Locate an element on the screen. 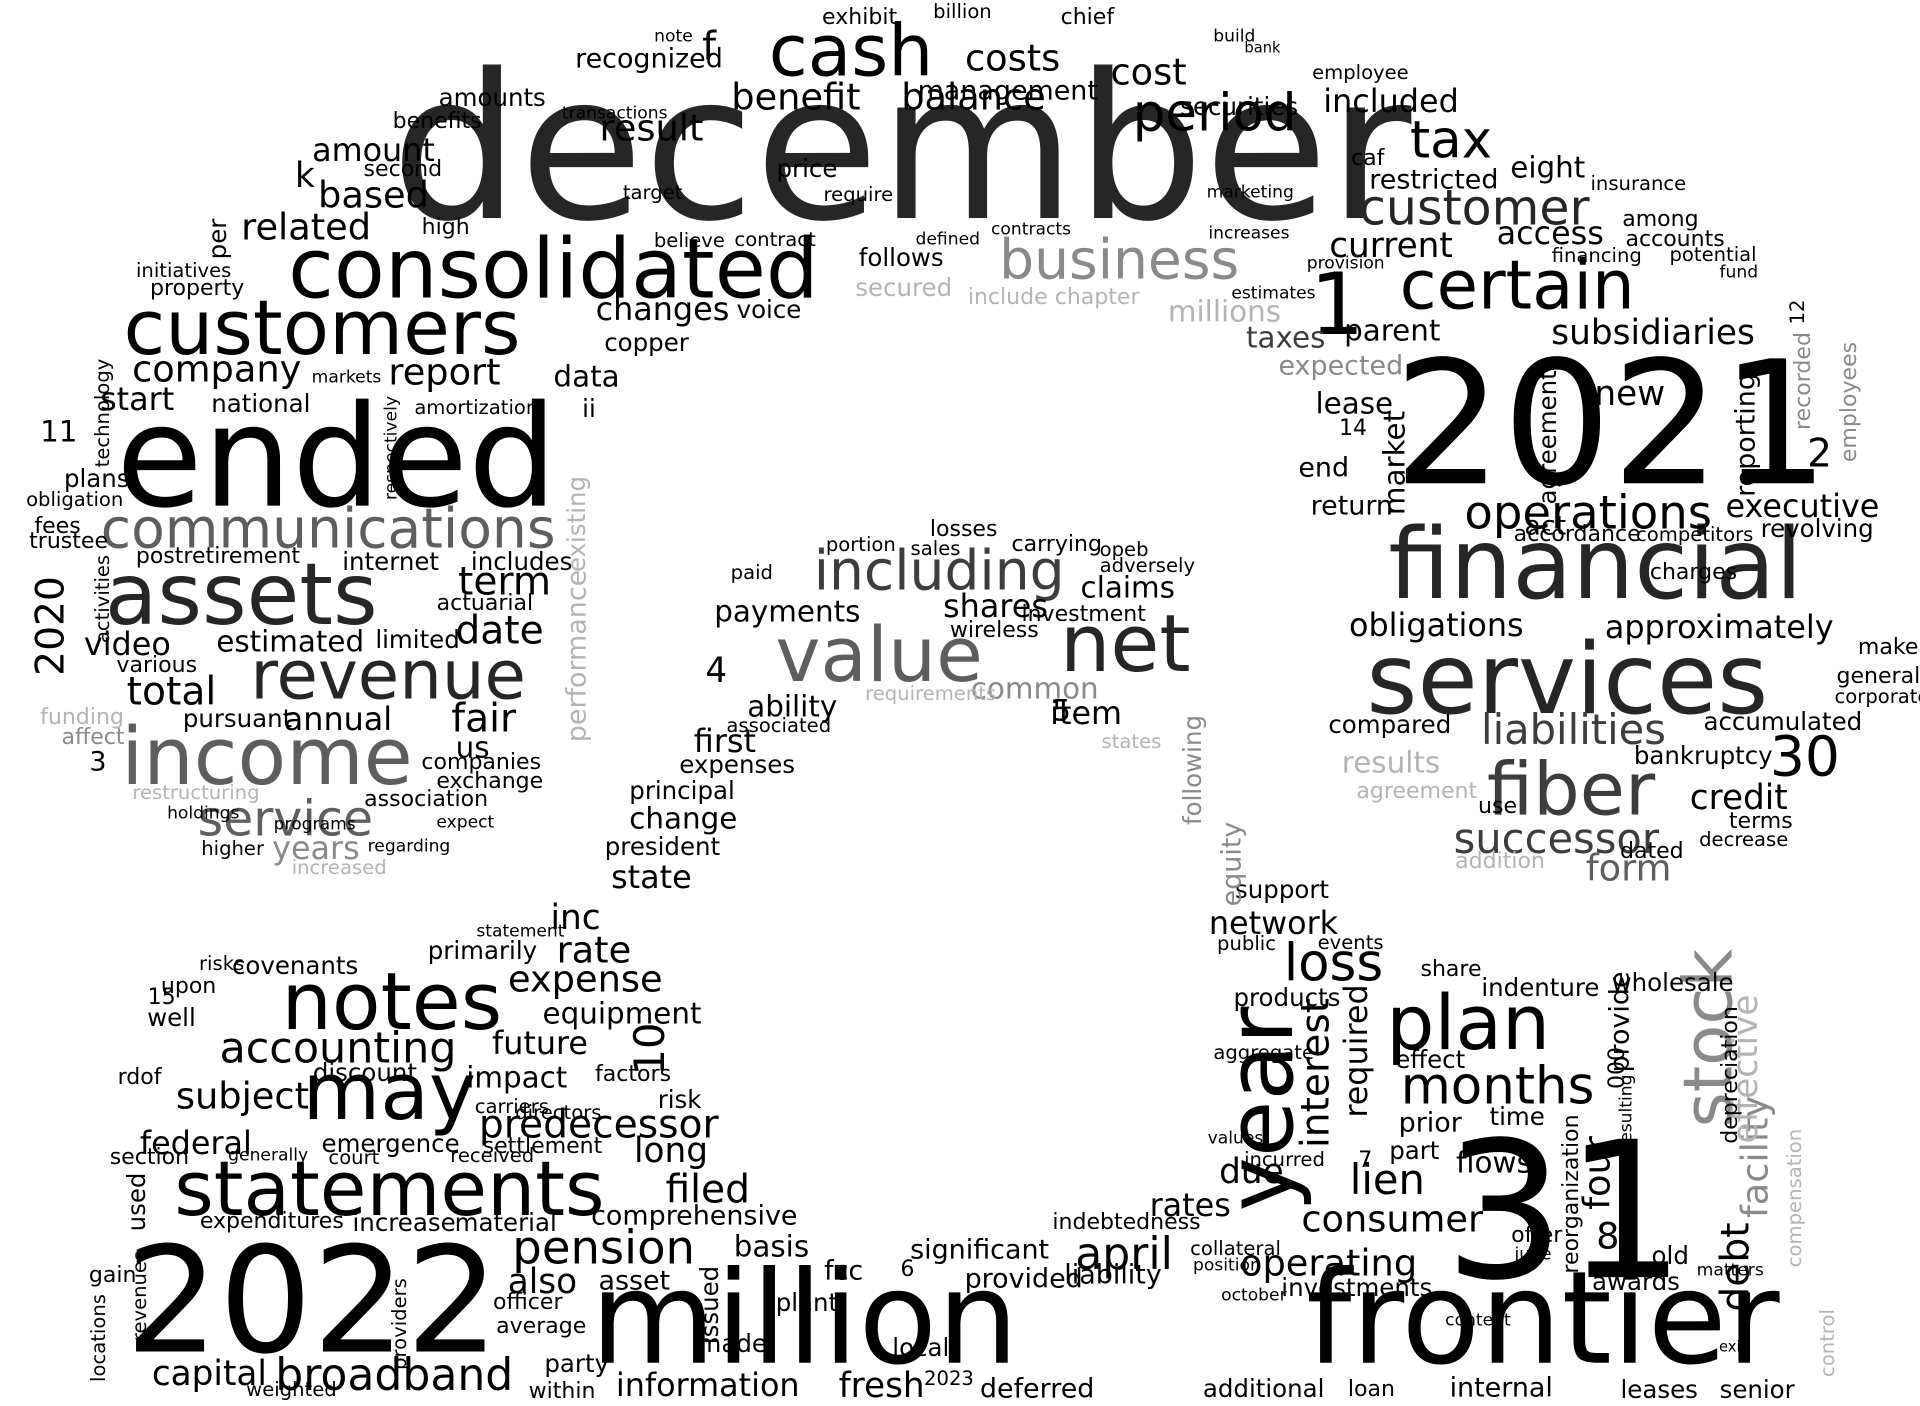  word-company: company is located at coordinates (217, 369).